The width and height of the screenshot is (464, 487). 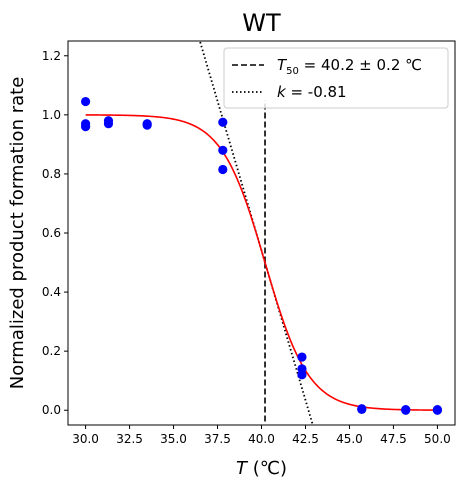 I want to click on y-tick-label: 0.8, so click(x=51, y=174).